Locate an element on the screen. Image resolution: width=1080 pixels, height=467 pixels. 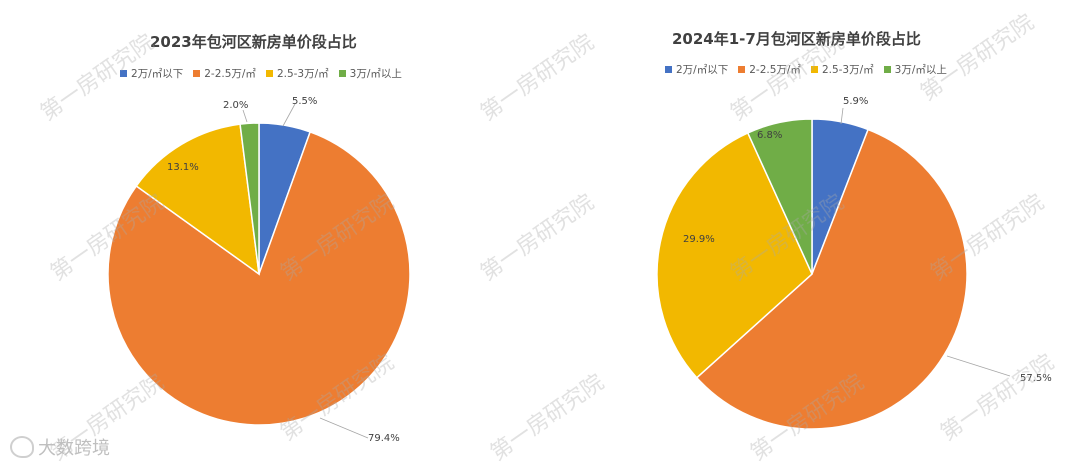
data-label: 5.5% is located at coordinates (304, 101).